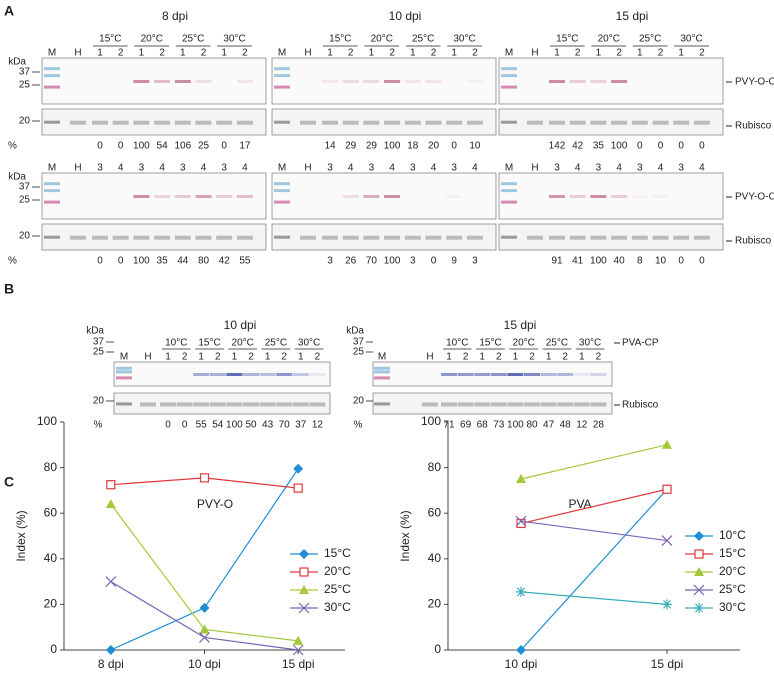  What do you see at coordinates (372, 168) in the screenshot?
I see `lane-label: 3` at bounding box center [372, 168].